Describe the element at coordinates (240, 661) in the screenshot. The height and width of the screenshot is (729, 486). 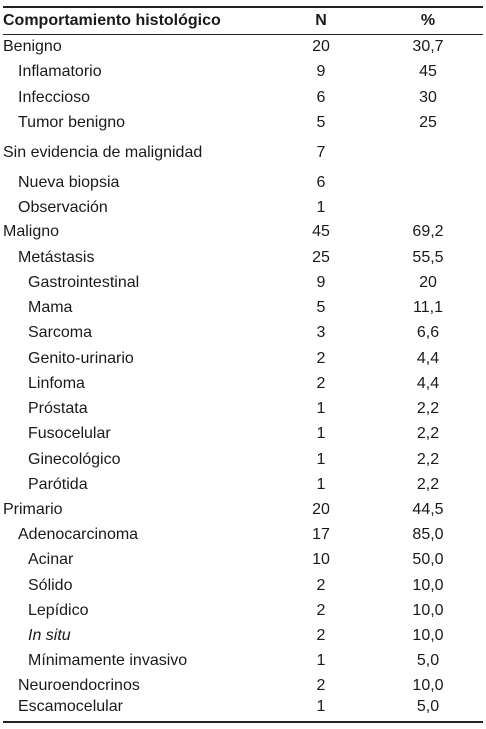
I see `table-row: Mínimamente invasivo 1 5,0` at that location.